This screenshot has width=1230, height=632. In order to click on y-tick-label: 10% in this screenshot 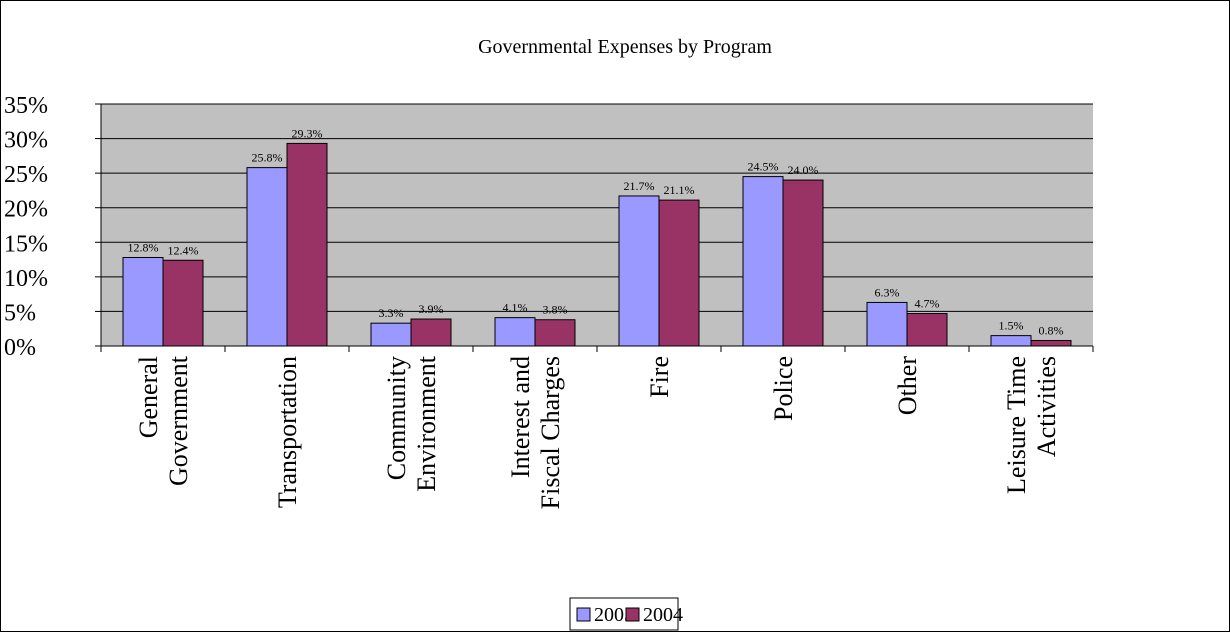, I will do `click(26, 279)`.